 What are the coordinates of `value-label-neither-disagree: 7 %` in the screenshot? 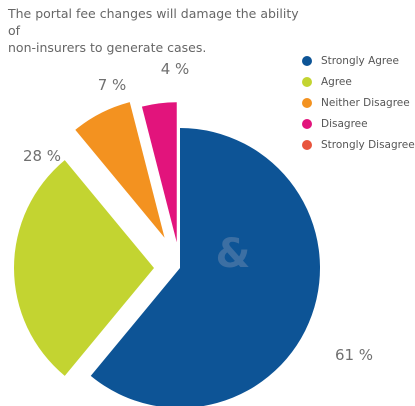 It's located at (112, 85).